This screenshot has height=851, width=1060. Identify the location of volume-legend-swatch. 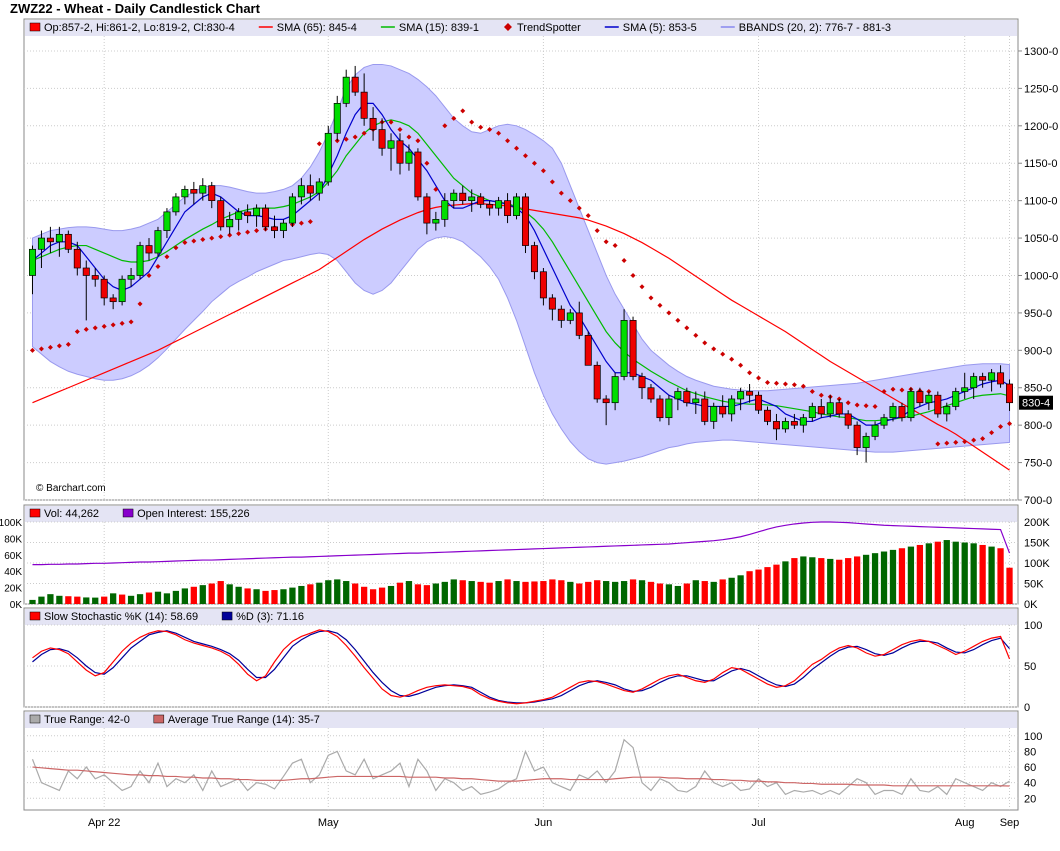
(128, 513).